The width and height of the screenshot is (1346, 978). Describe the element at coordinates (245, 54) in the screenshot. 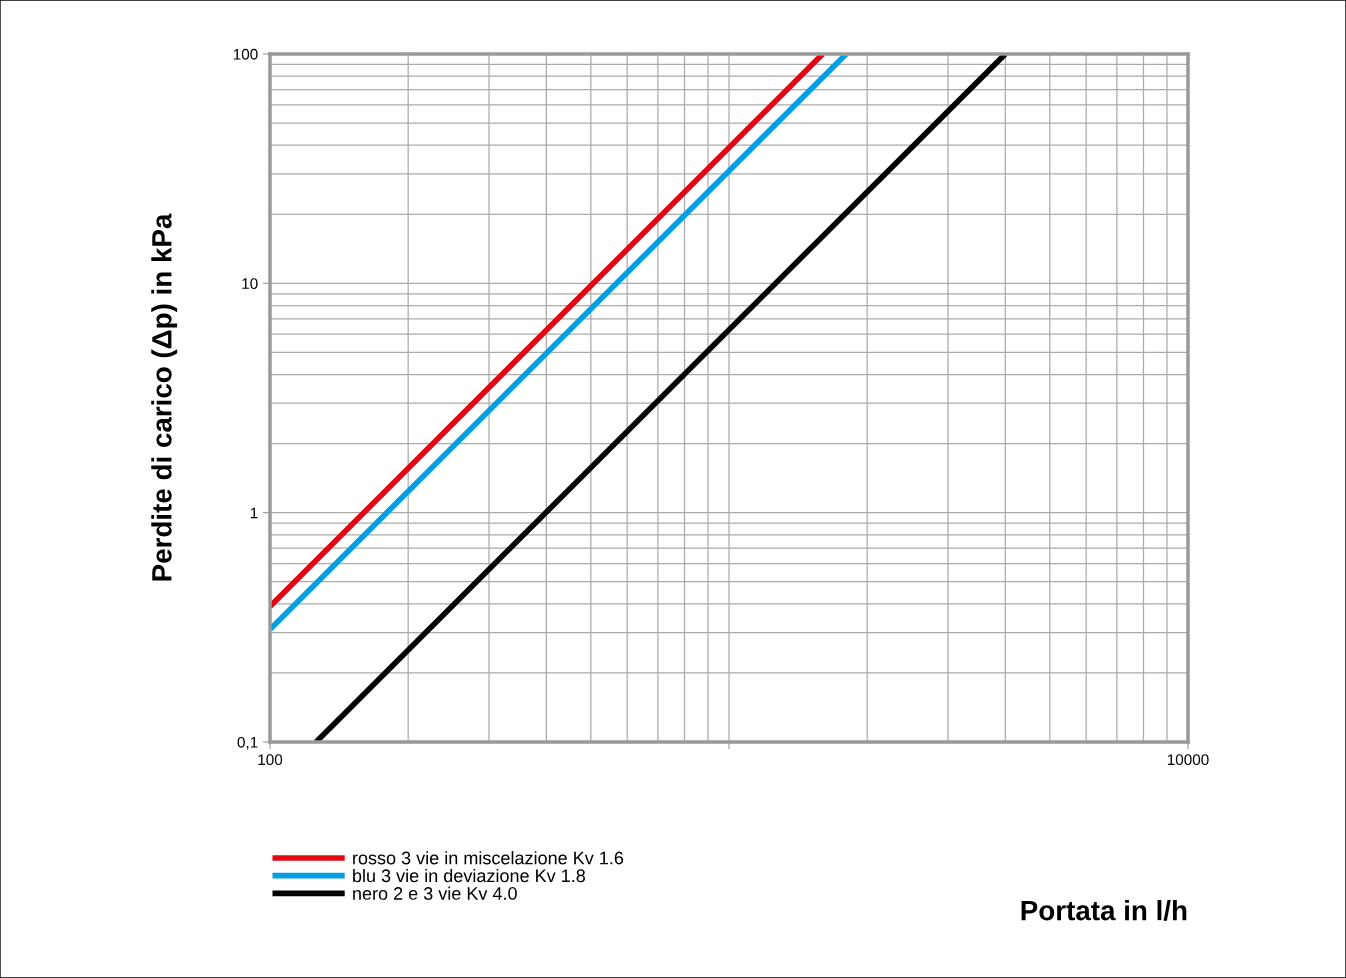

I see `y-tick-label: 100` at that location.